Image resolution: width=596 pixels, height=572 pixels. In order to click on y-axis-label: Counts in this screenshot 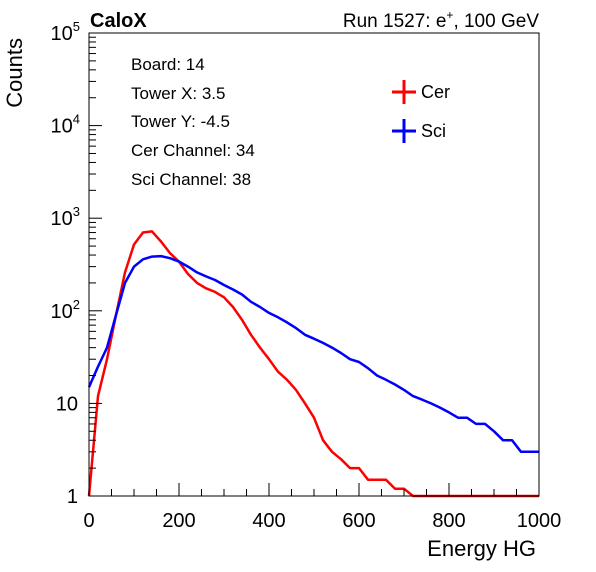, I will do `click(14, 73)`.